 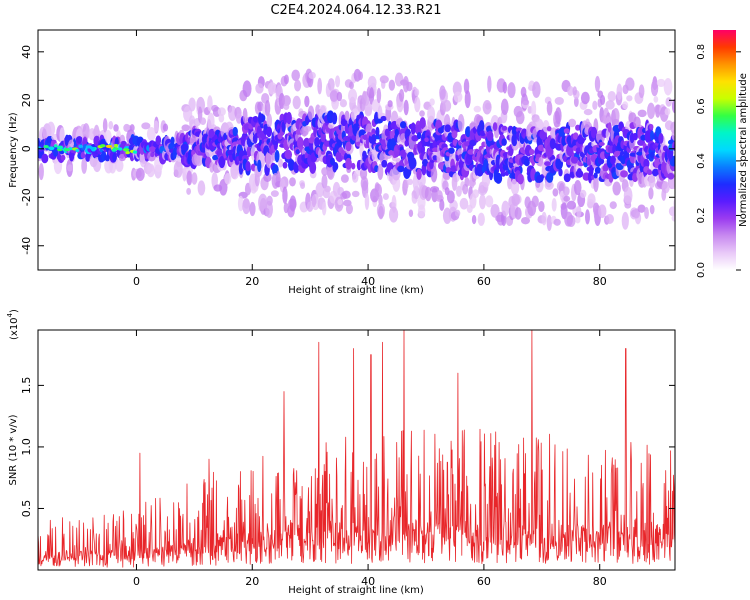 I want to click on colorbar-tick-label: 0.8, so click(x=701, y=52).